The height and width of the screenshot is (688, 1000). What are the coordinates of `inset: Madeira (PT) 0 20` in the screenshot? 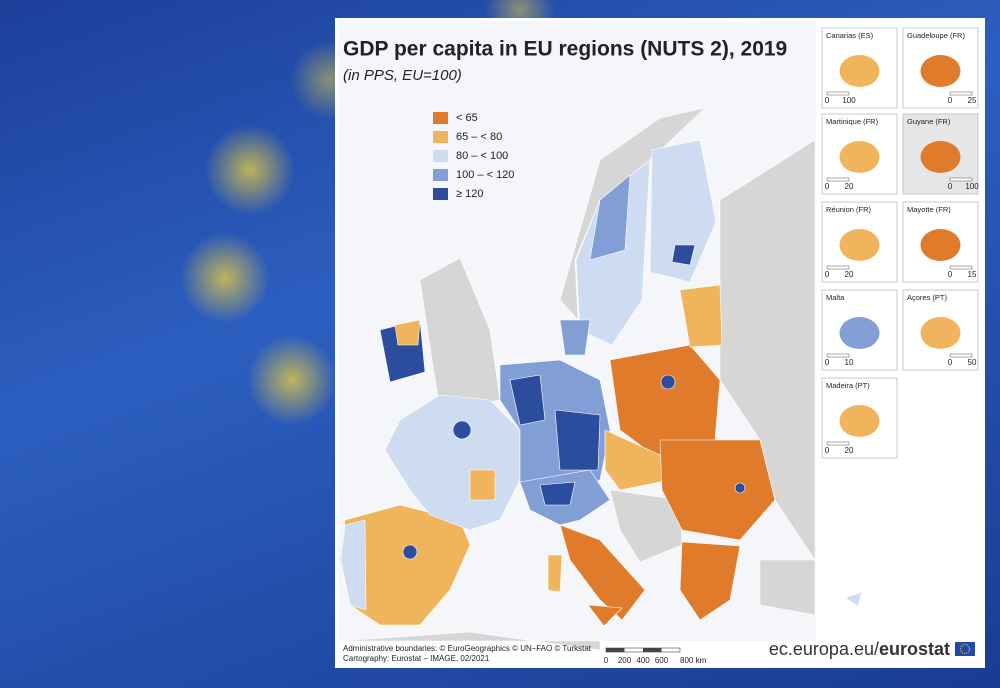 It's located at (859, 418).